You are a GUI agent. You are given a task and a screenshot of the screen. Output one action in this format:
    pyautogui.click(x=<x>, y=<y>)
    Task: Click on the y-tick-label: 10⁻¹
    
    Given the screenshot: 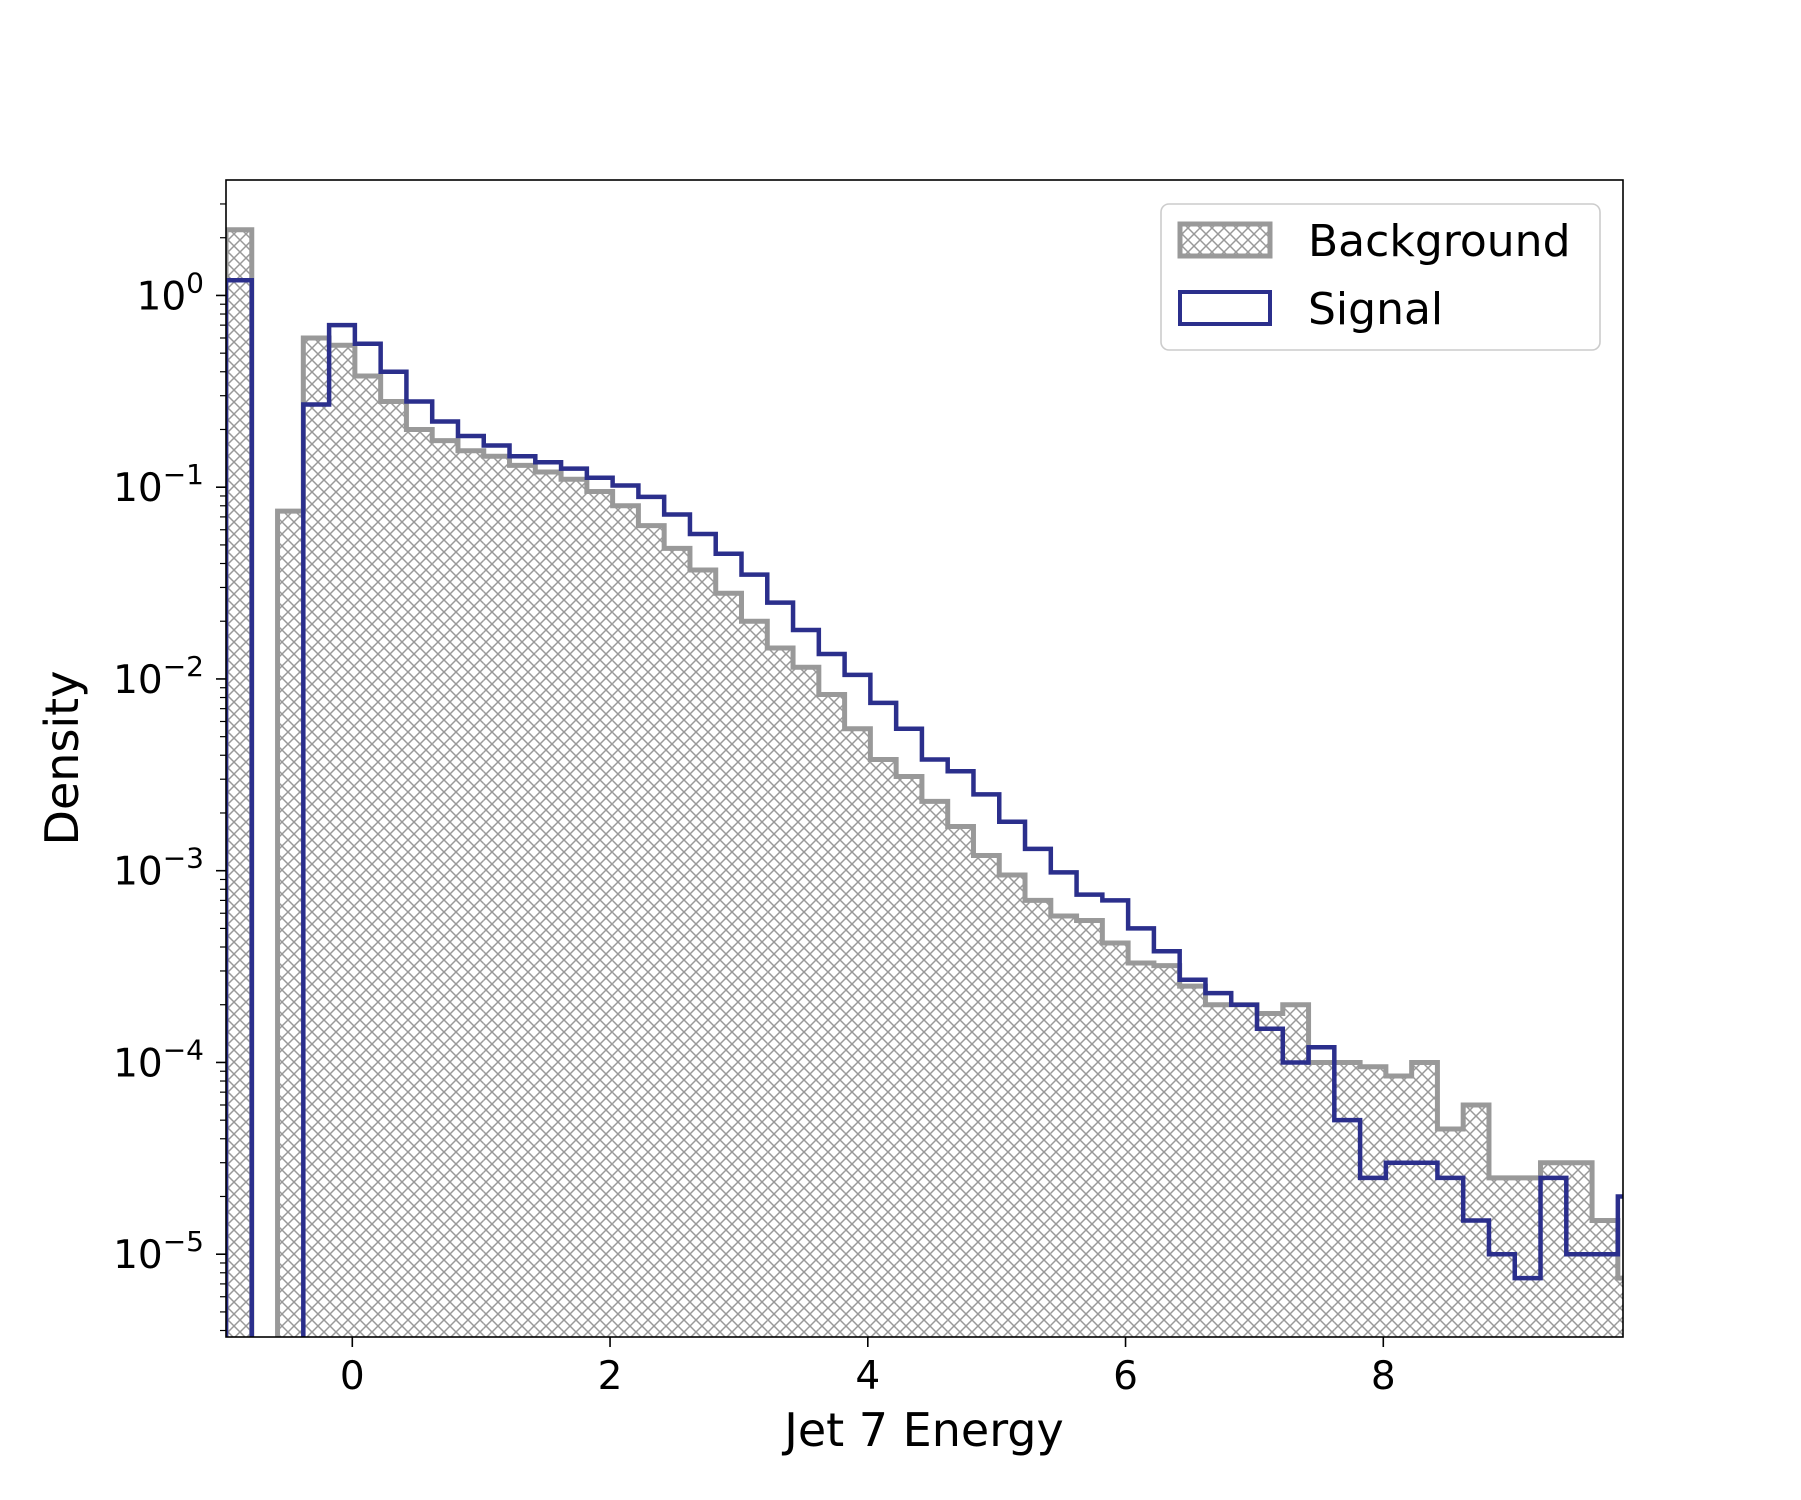 What is the action you would take?
    pyautogui.click(x=158, y=484)
    